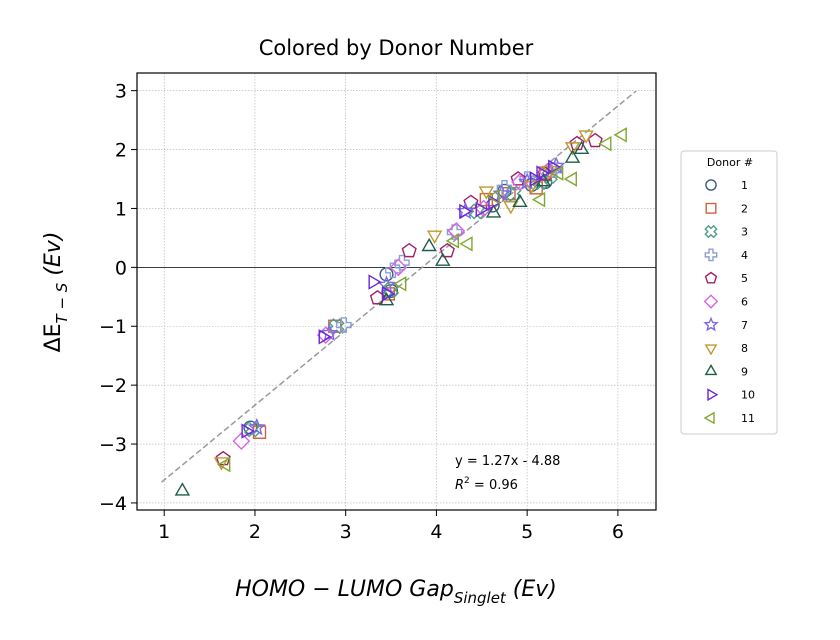 The height and width of the screenshot is (640, 840). Describe the element at coordinates (113, 504) in the screenshot. I see `y-tick-label: −4` at that location.